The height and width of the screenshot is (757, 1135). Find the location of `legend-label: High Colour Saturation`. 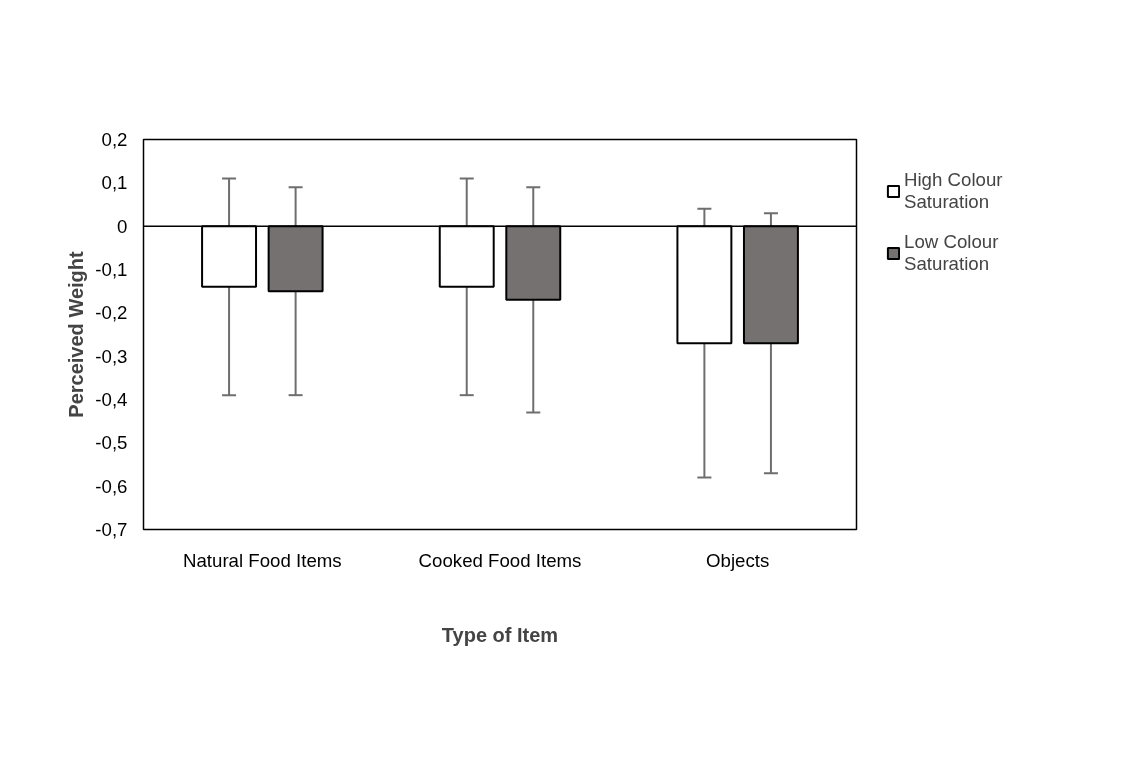

legend-label: High Colour Saturation is located at coordinates (953, 191).